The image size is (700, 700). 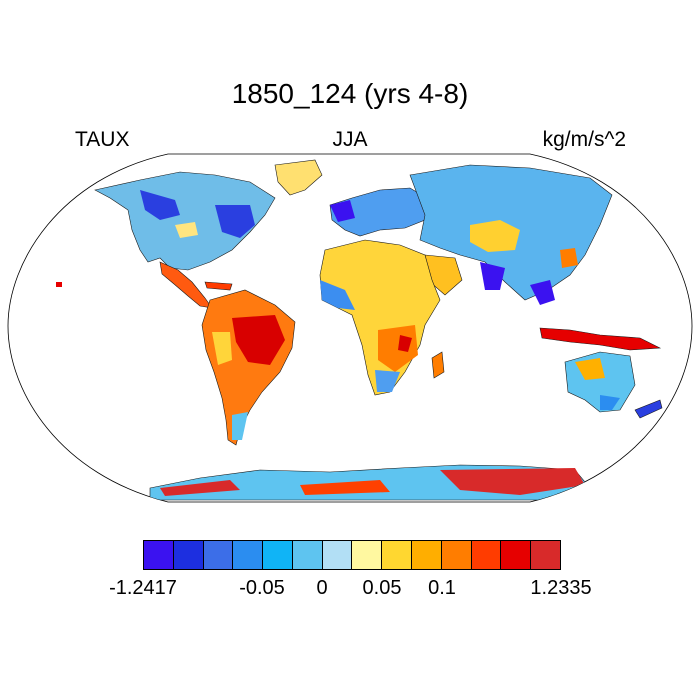 What do you see at coordinates (350, 93) in the screenshot?
I see `map-title: 1850_124 (yrs 4-8)` at bounding box center [350, 93].